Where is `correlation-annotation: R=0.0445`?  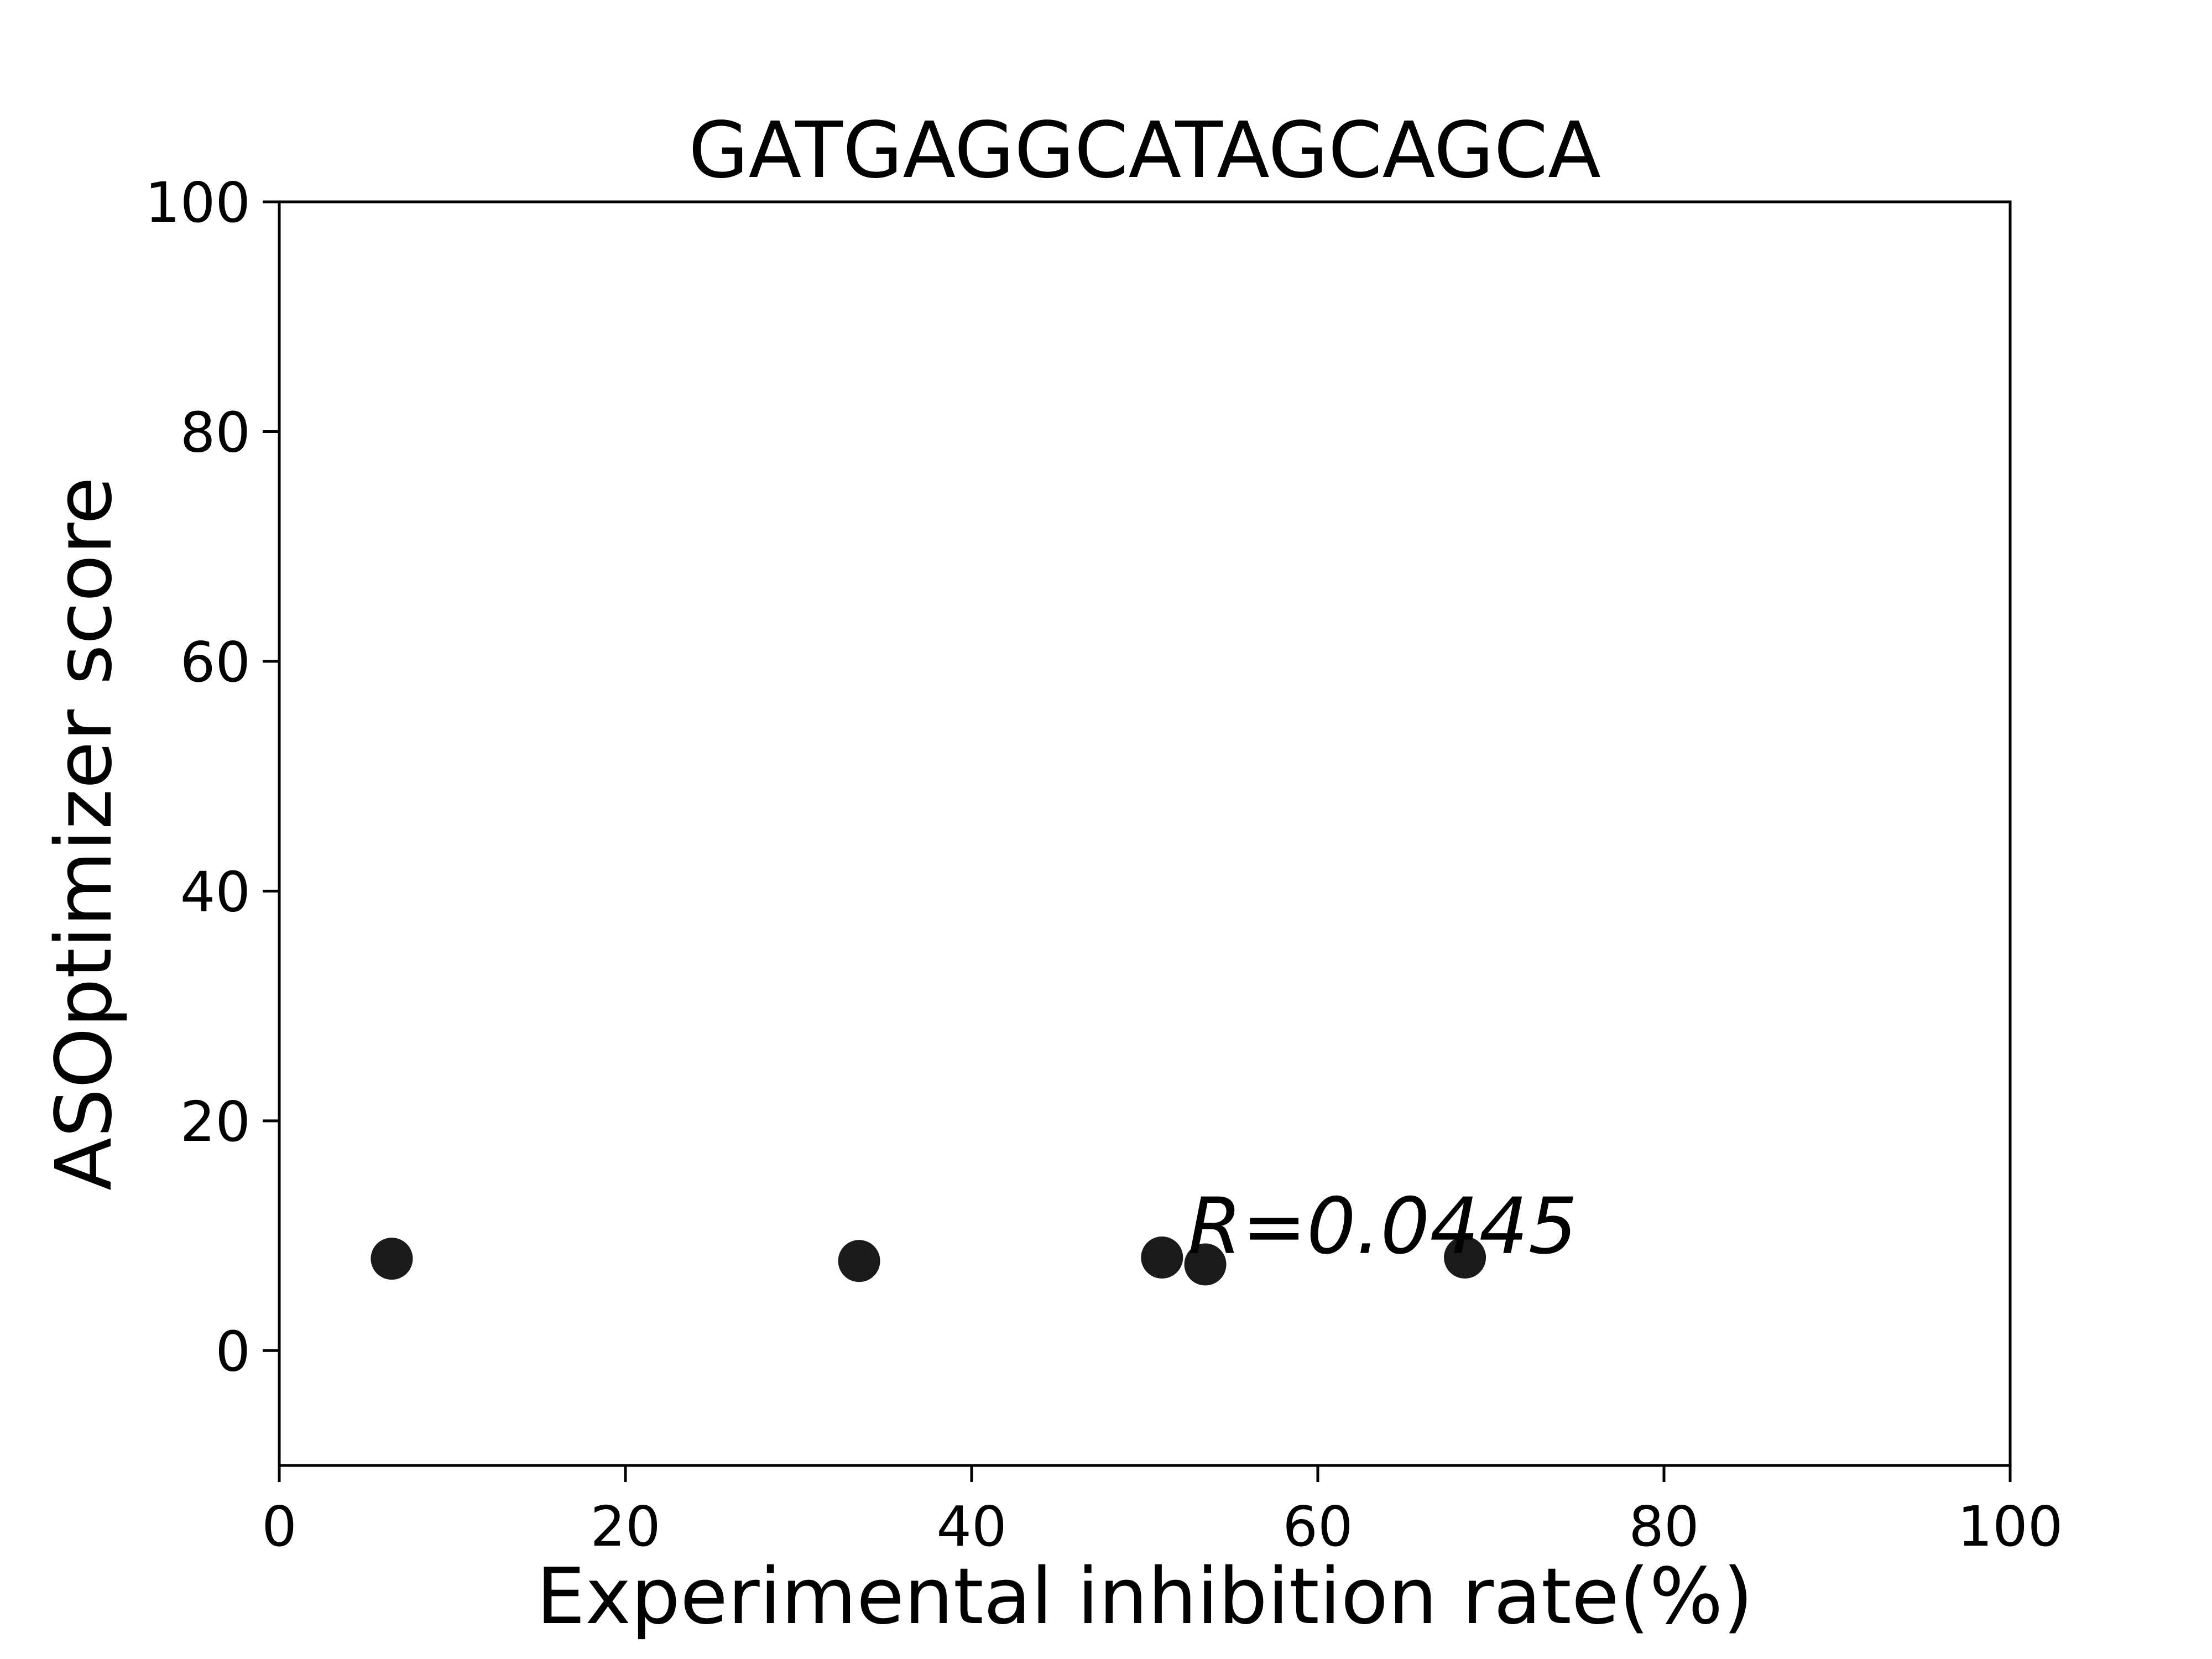 correlation-annotation: R=0.0445 is located at coordinates (1383, 1227).